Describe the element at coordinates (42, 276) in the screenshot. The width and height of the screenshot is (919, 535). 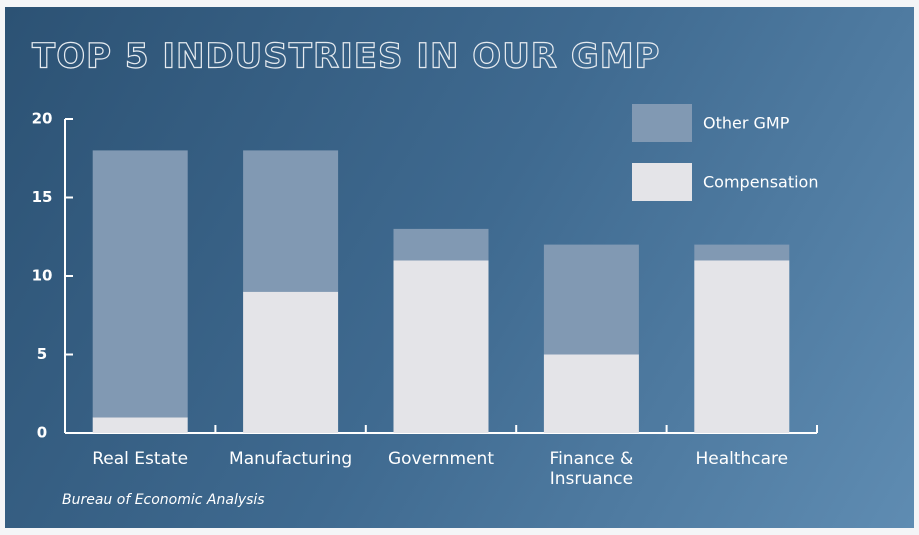
I see `y-tick-label: 10` at that location.